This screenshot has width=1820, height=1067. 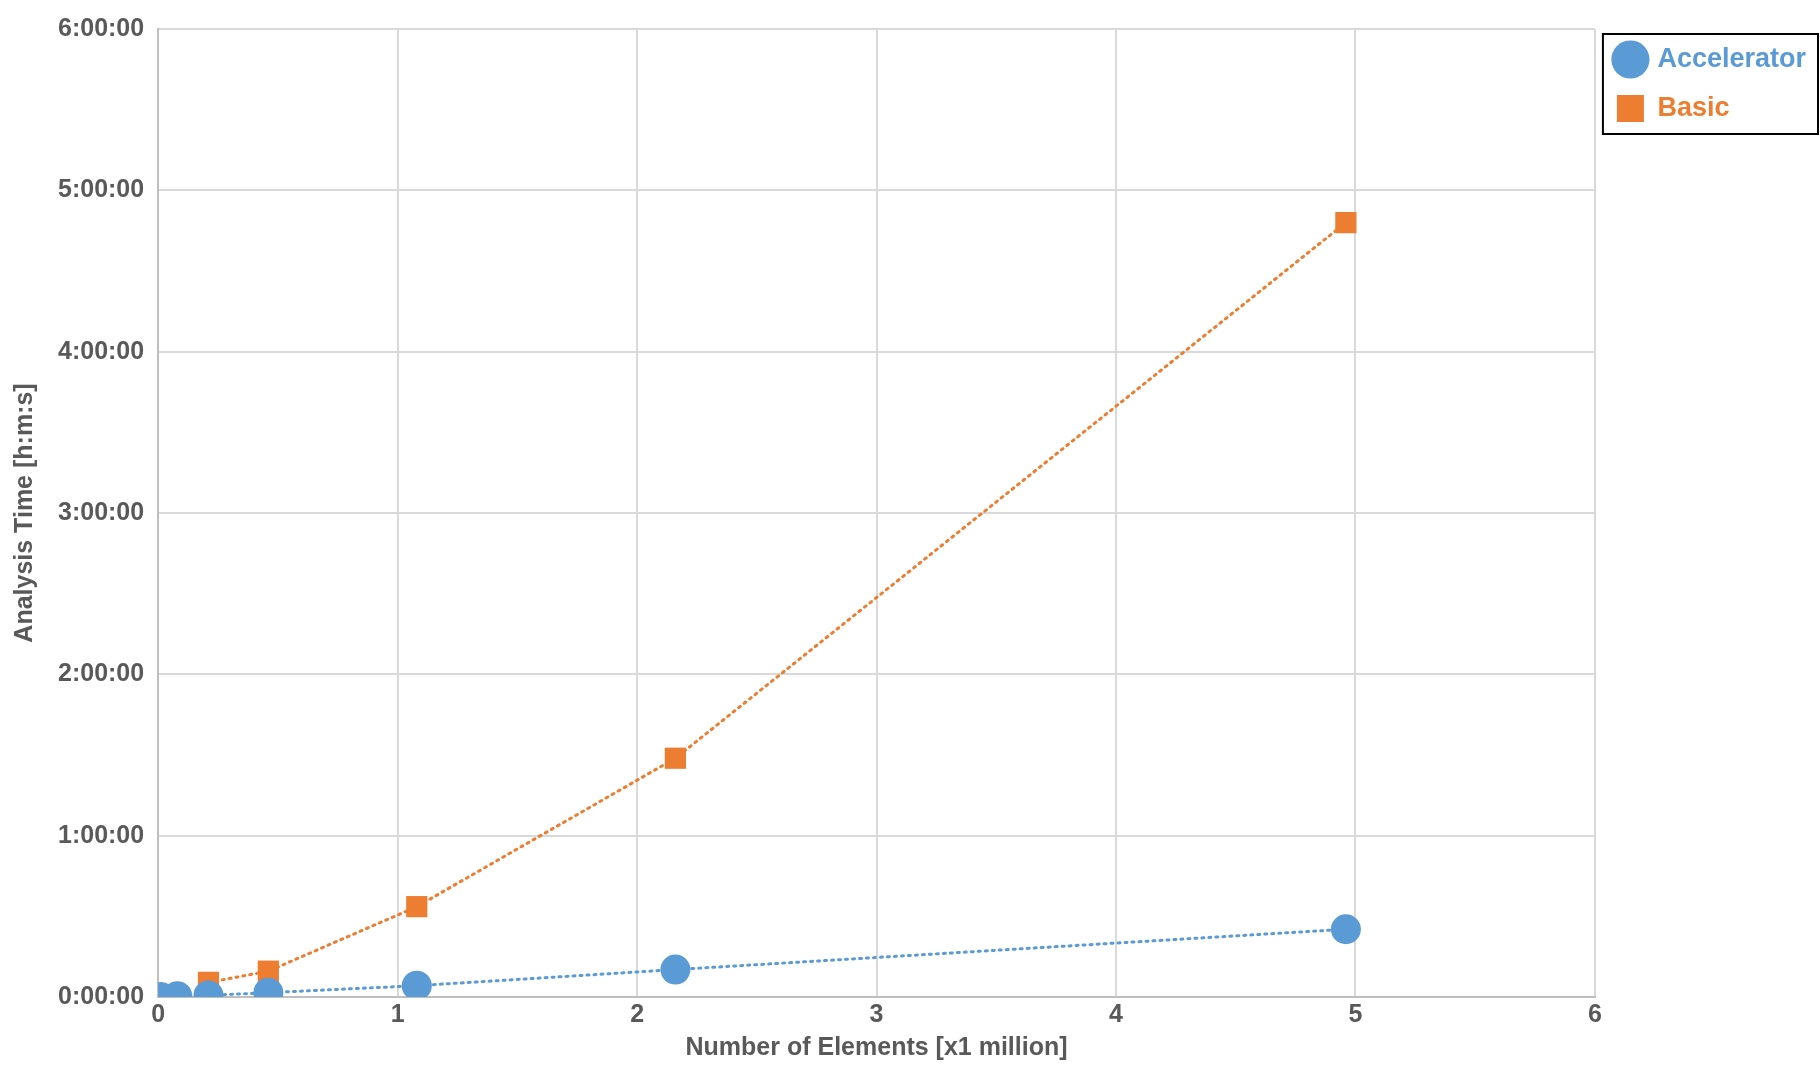 What do you see at coordinates (101, 188) in the screenshot?
I see `y-tick-label: 5:00:00` at bounding box center [101, 188].